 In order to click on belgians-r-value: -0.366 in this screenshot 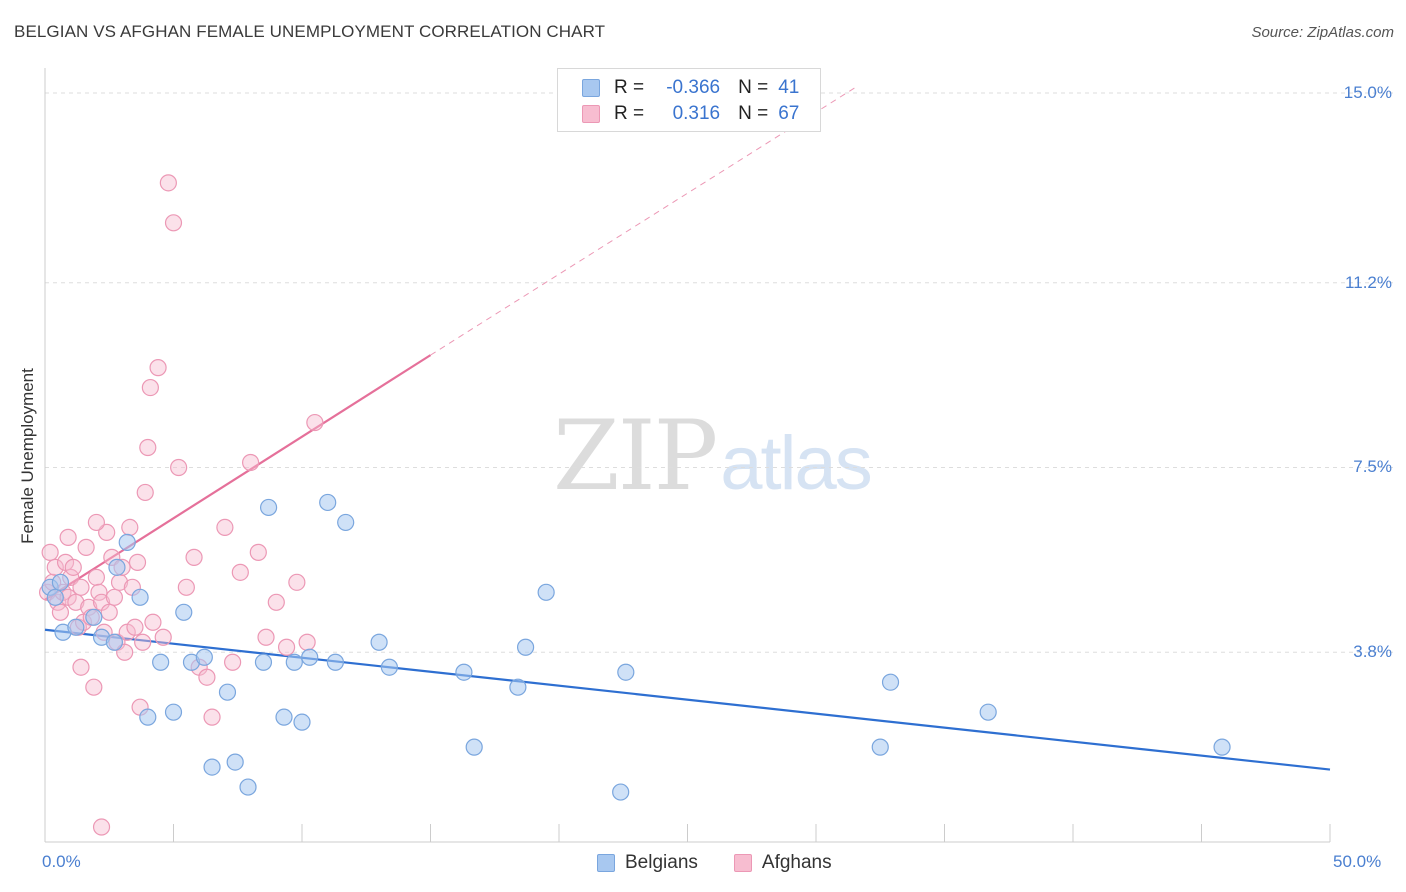, I will do `click(693, 87)`.